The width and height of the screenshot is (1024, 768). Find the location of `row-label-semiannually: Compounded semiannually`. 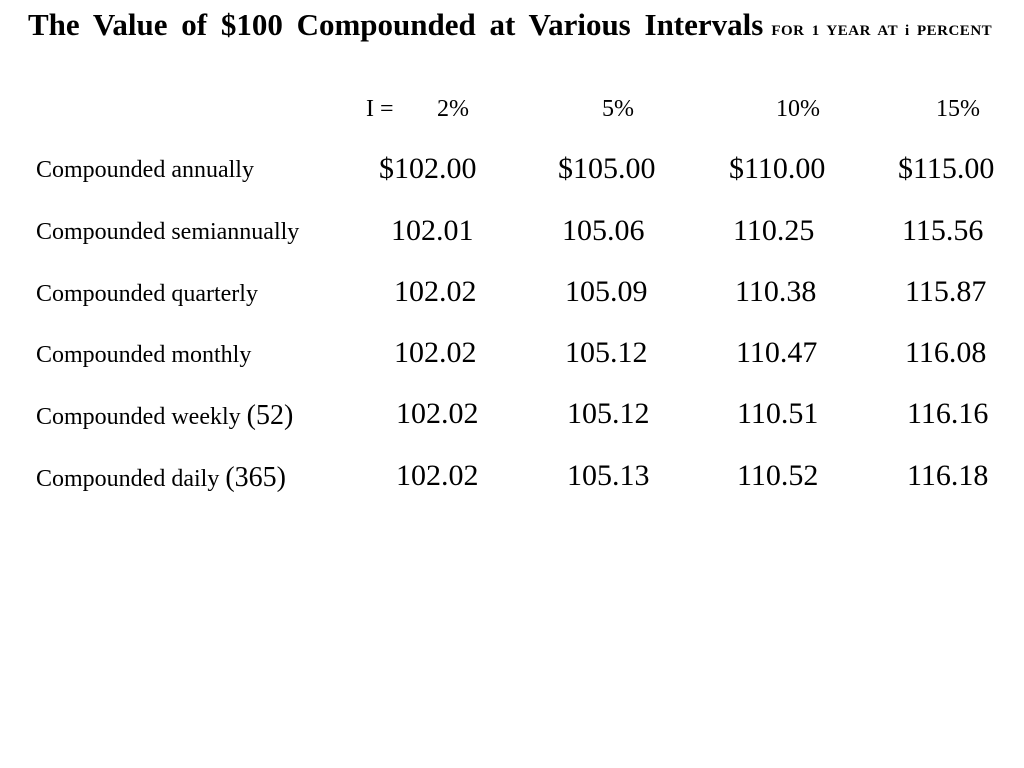

row-label-semiannually: Compounded semiannually is located at coordinates (167, 232).